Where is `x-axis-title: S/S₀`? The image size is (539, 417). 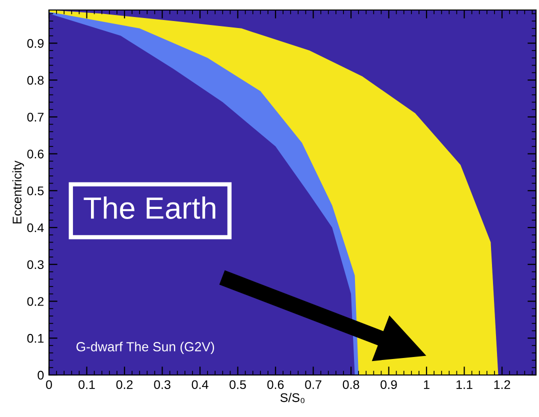 x-axis-title: S/S₀ is located at coordinates (292, 398).